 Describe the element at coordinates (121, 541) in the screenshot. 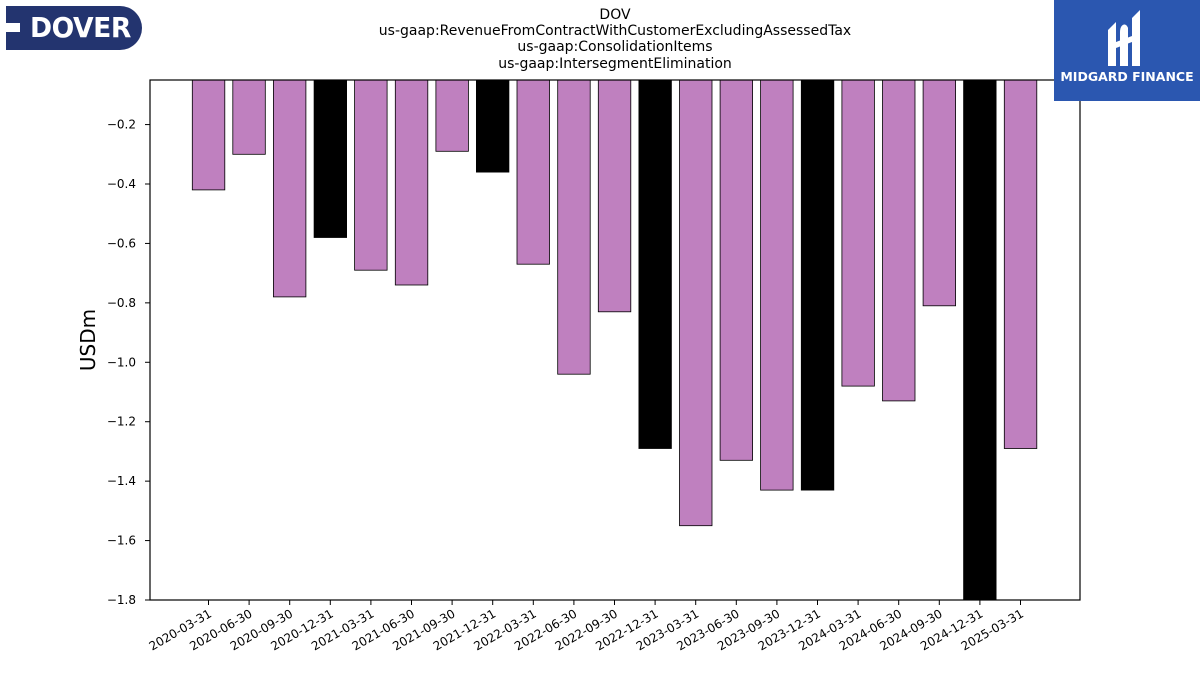

I see `y-tick-label: −1.6` at that location.